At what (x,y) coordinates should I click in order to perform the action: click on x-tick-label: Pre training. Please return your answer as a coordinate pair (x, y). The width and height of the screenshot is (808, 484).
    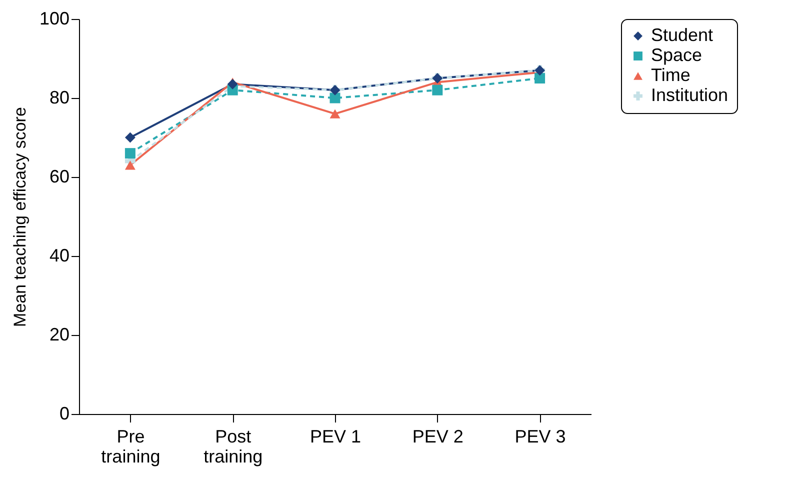
    Looking at the image, I should click on (130, 446).